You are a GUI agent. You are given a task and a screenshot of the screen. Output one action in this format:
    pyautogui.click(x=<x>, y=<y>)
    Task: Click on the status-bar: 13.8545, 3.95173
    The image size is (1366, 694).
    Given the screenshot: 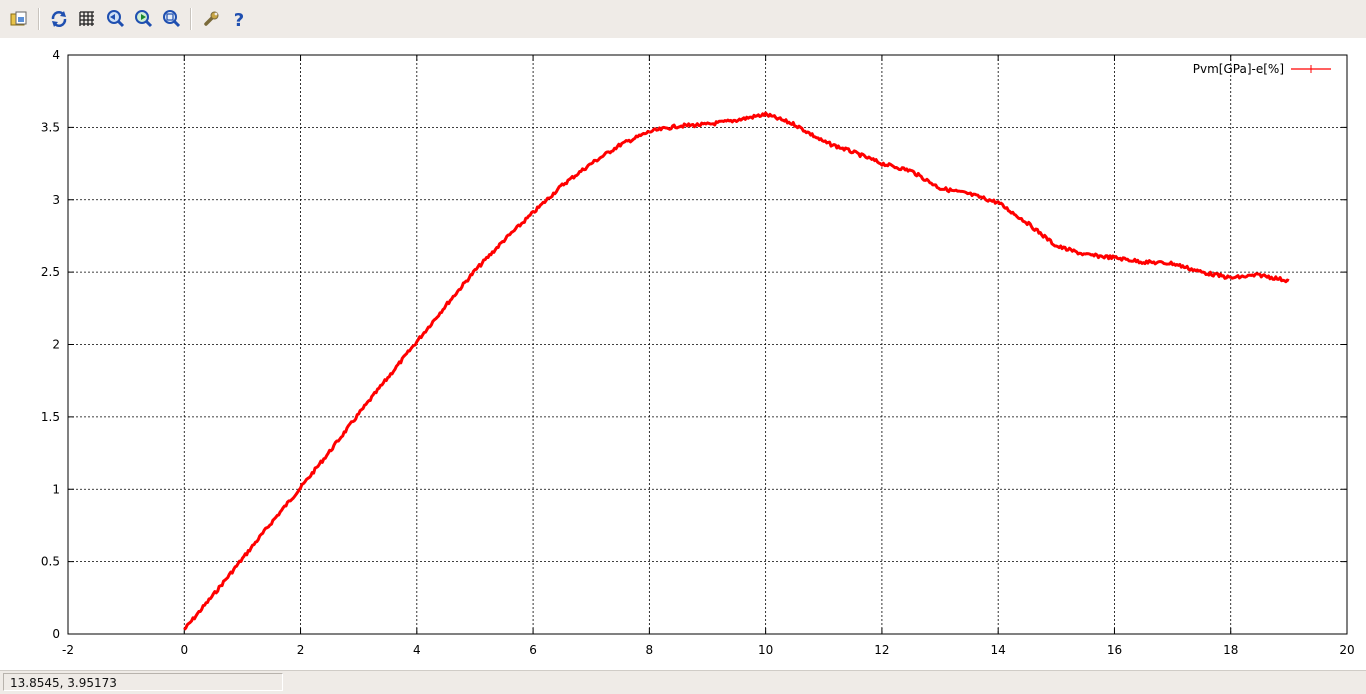 What is the action you would take?
    pyautogui.click(x=683, y=682)
    